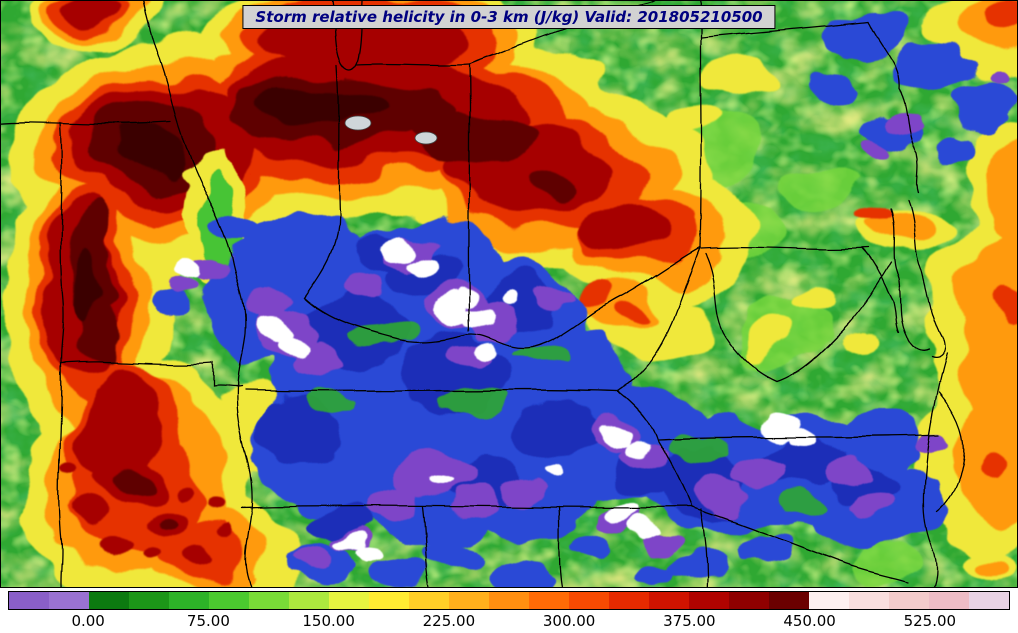  Describe the element at coordinates (785, 29) in the screenshot. I see `border-newyork-pennsylvania` at that location.